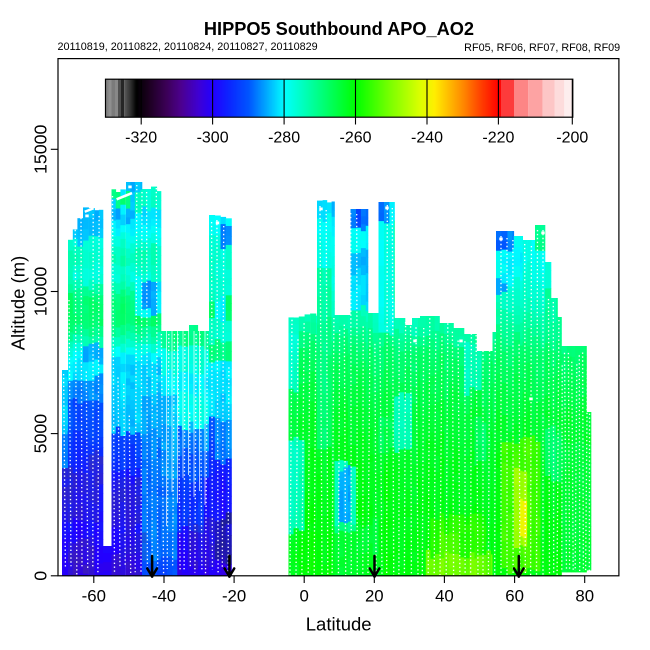  What do you see at coordinates (584, 596) in the screenshot?
I see `svg-text: 80` at bounding box center [584, 596].